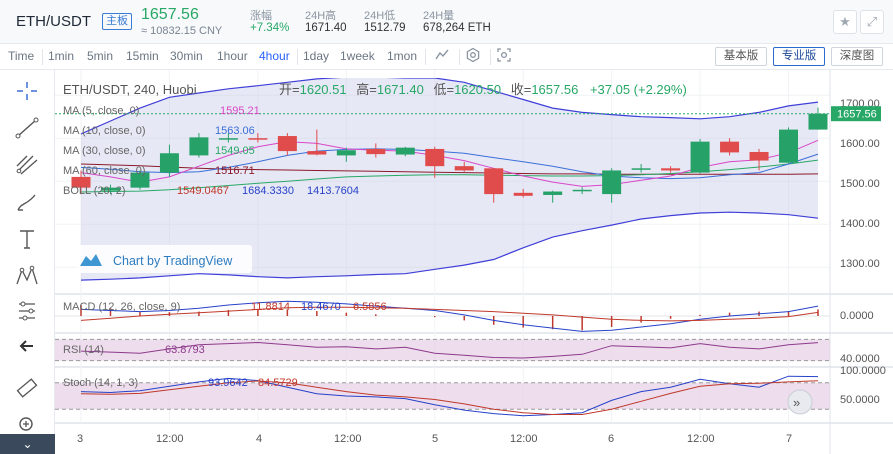 The height and width of the screenshot is (454, 893). I want to click on screenshot-icon, so click(504, 57).